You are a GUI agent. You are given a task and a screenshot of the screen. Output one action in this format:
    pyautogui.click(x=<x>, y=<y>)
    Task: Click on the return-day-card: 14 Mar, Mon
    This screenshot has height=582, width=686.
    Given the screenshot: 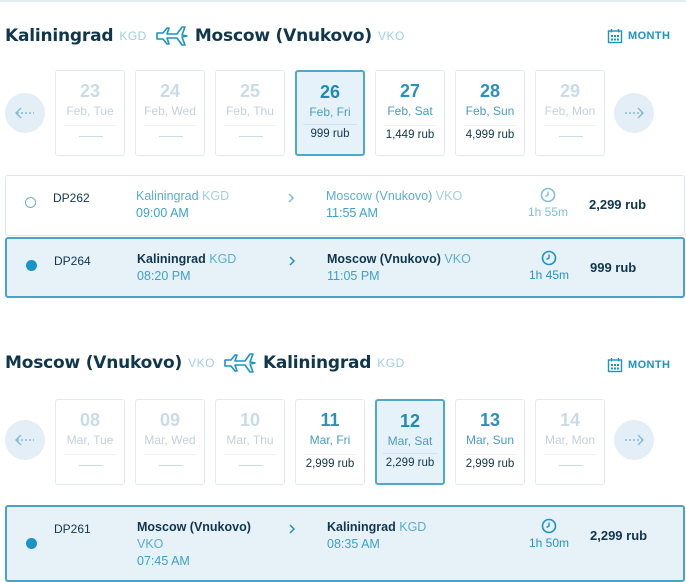 What is the action you would take?
    pyautogui.click(x=570, y=442)
    